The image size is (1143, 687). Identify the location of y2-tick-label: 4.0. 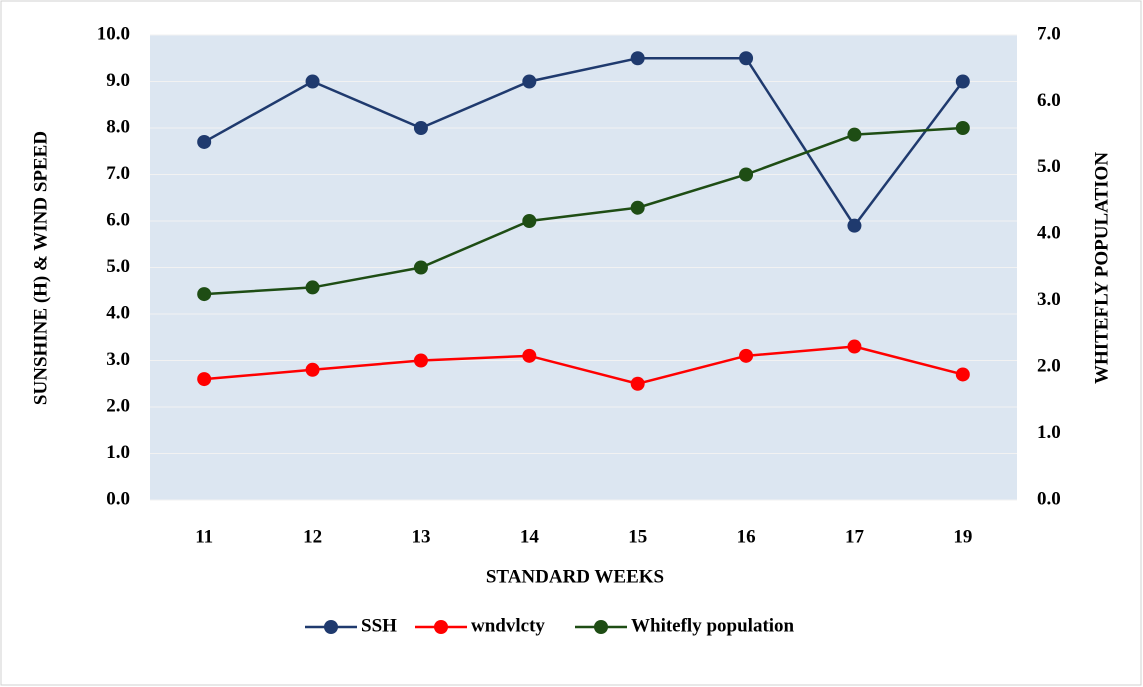
(1049, 233).